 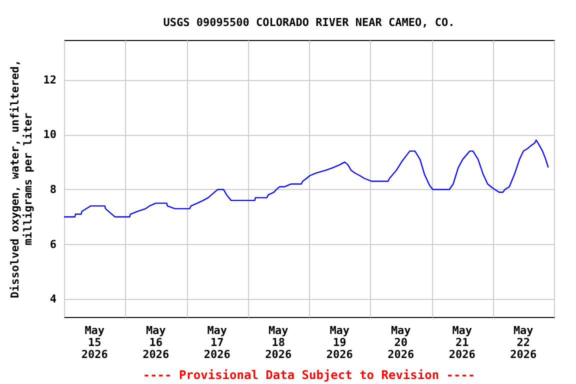 What do you see at coordinates (49, 79) in the screenshot?
I see `y-tick-label: 12` at bounding box center [49, 79].